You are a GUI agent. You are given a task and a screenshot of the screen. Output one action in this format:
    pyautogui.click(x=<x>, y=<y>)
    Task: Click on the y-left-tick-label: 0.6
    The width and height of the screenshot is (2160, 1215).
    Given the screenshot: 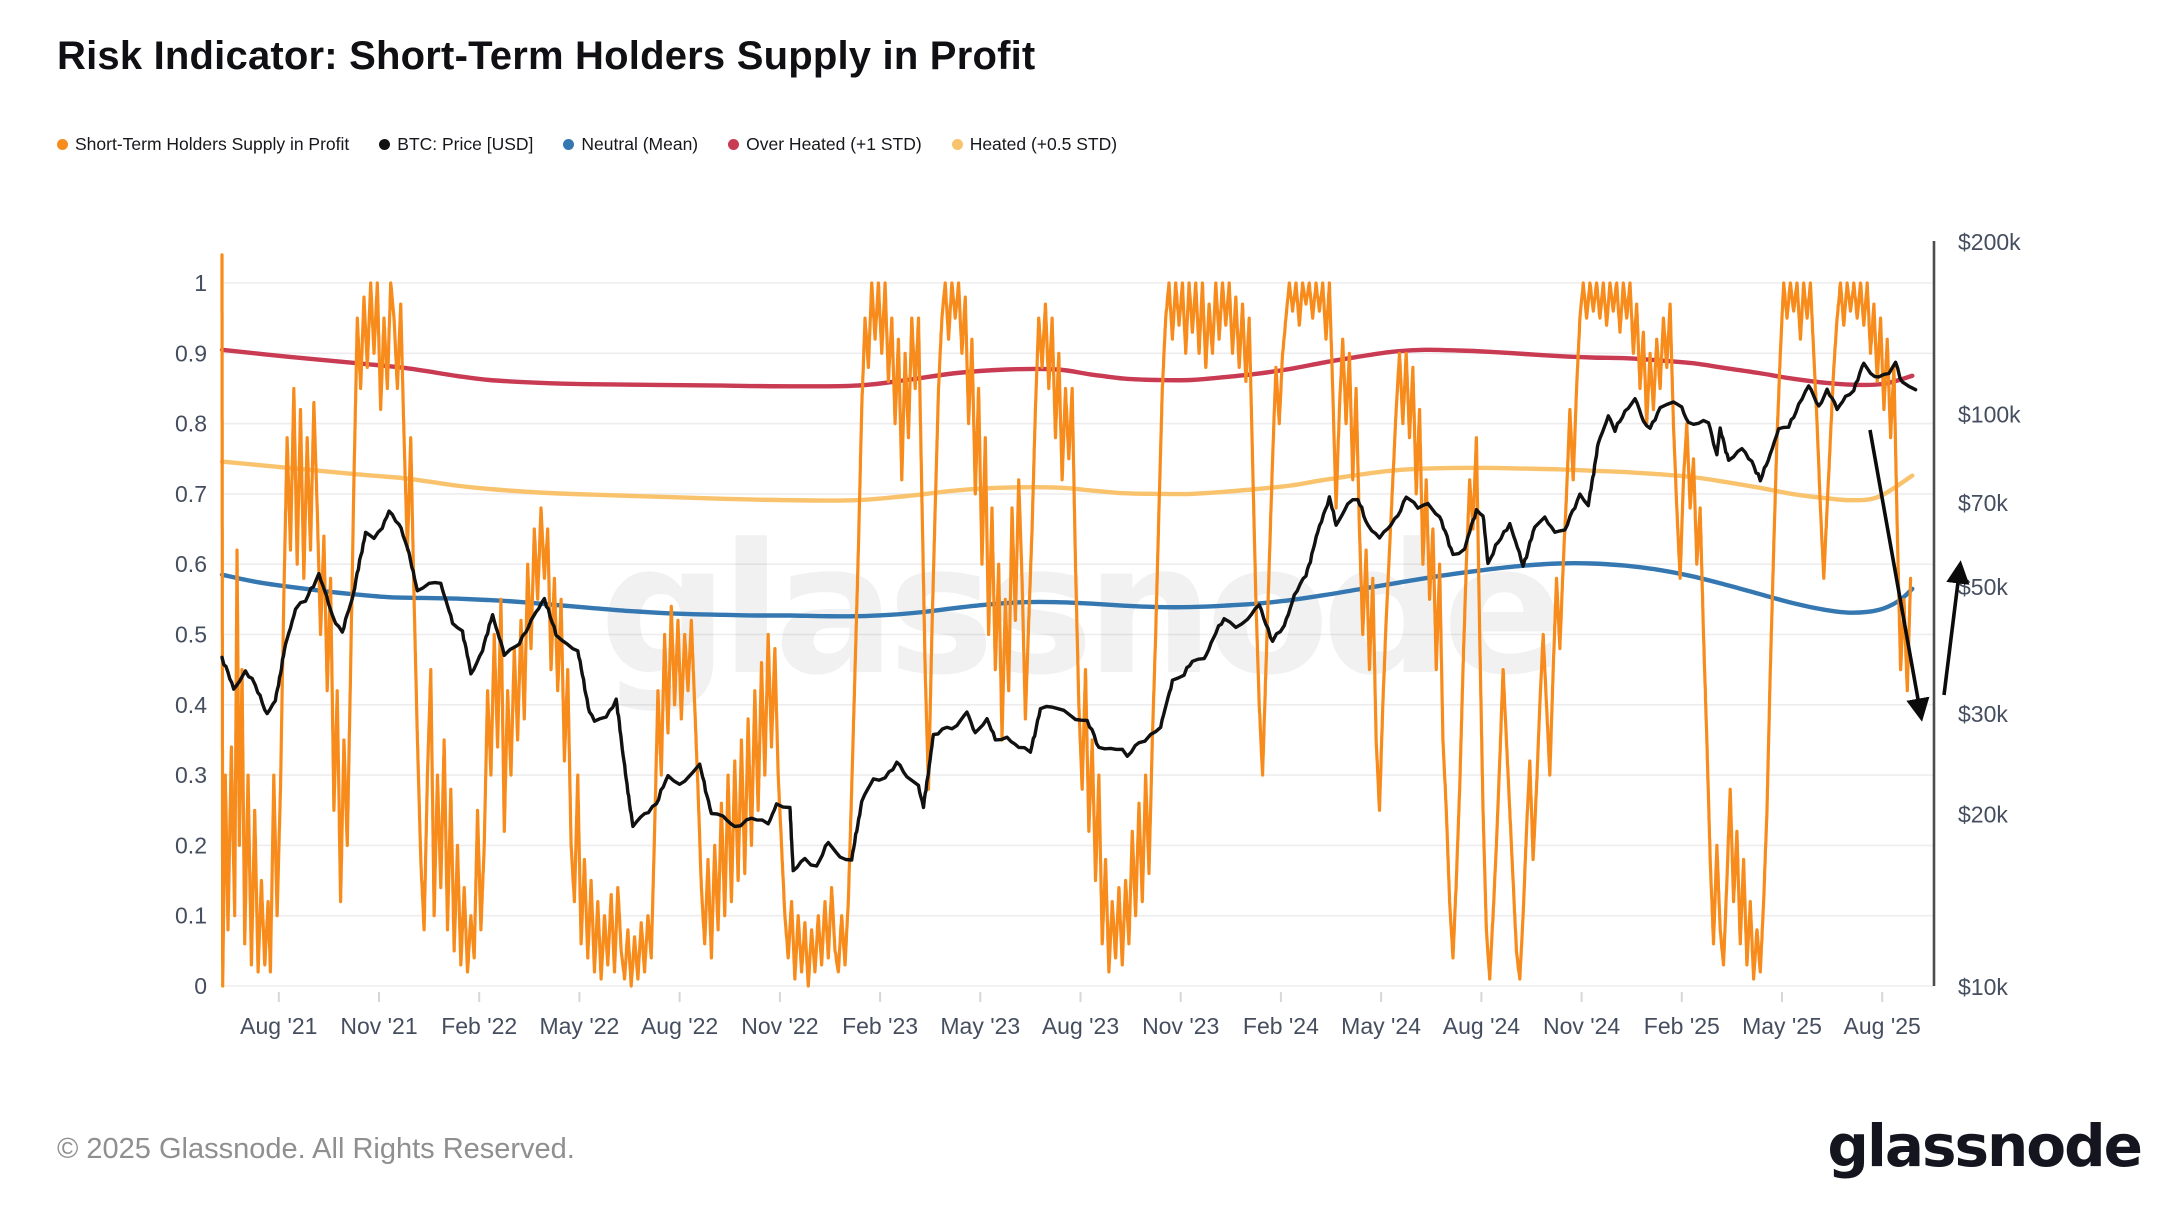 What is the action you would take?
    pyautogui.click(x=191, y=564)
    